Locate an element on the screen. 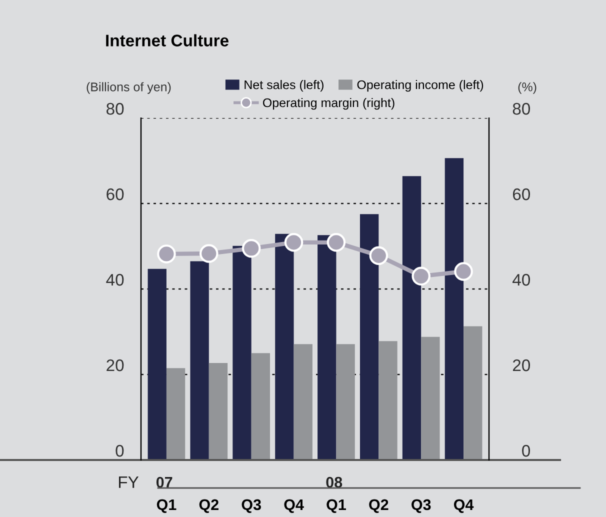  y-tick-label: 80 is located at coordinates (115, 108).